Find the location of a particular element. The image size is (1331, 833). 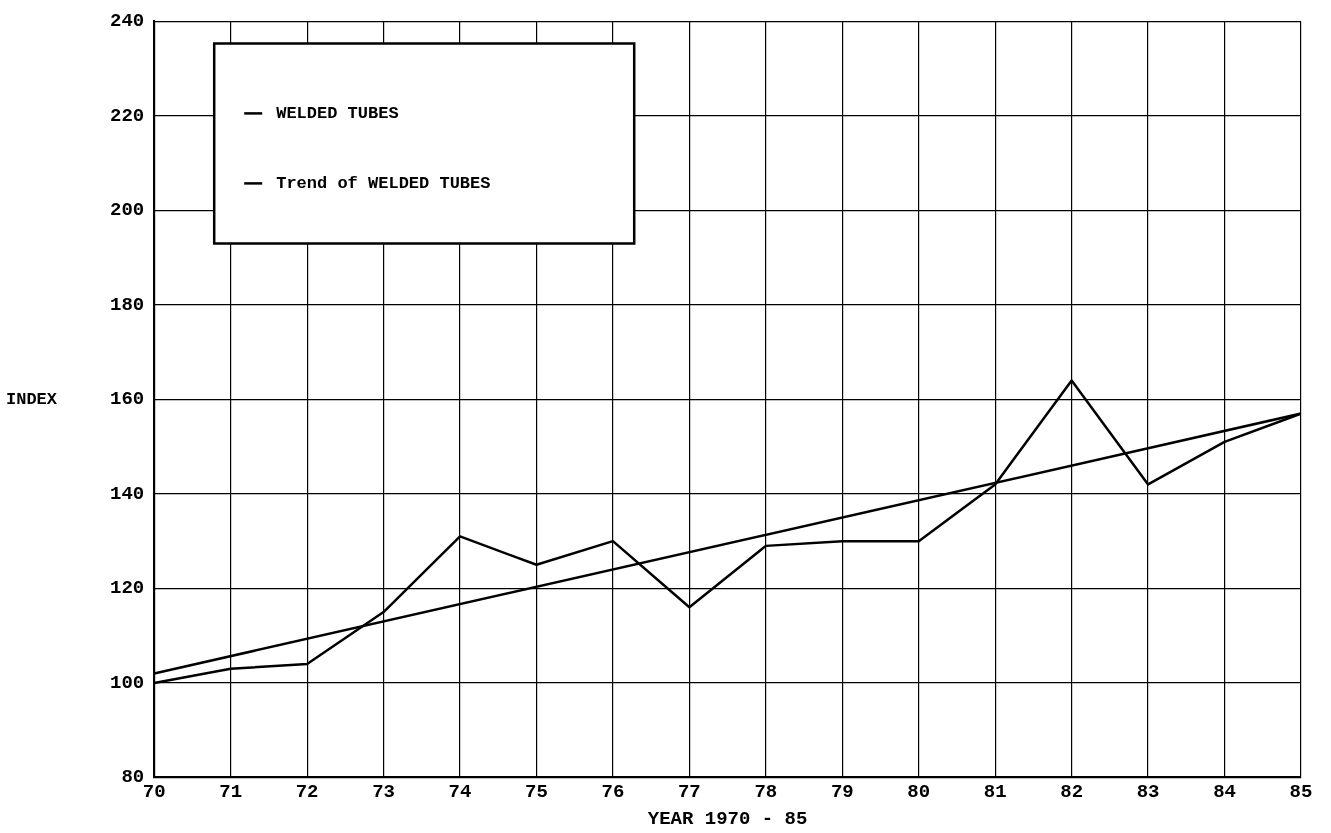

x-tick-label: 81 is located at coordinates (995, 791).